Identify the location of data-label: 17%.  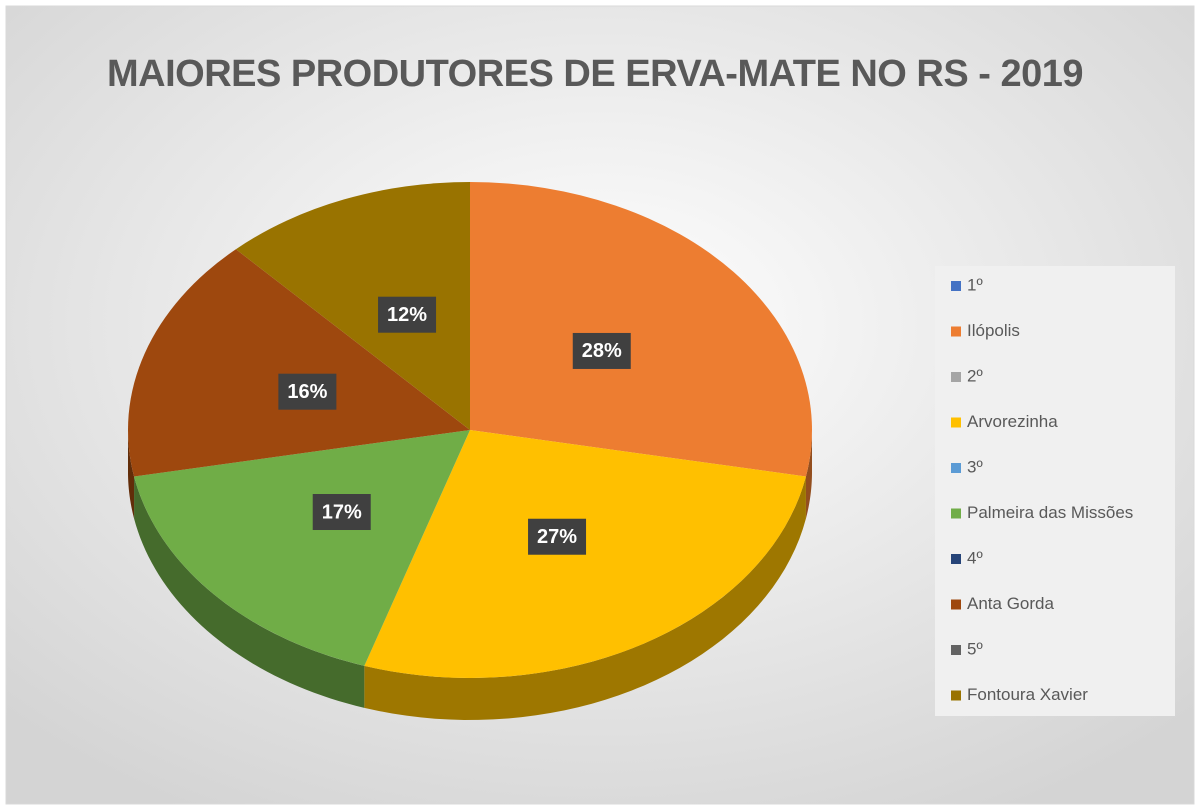
(342, 512).